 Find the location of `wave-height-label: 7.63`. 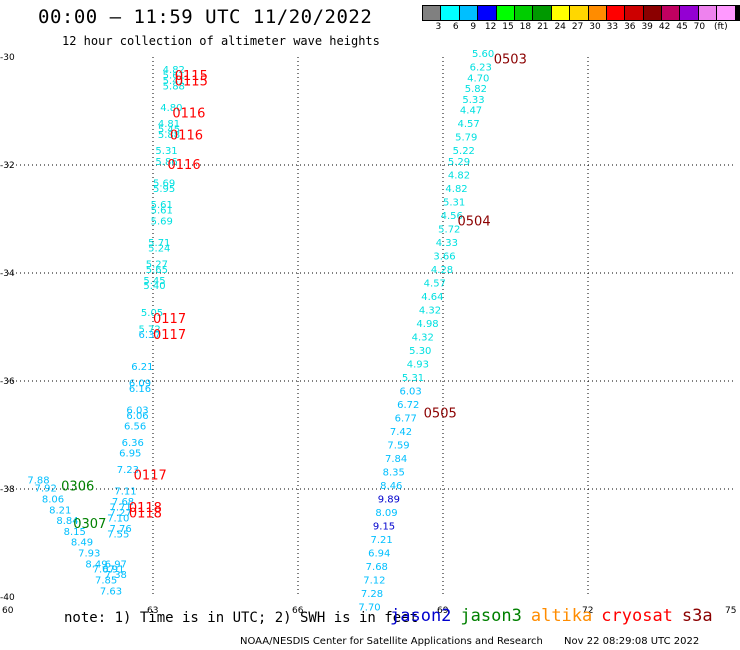

wave-height-label: 7.63 is located at coordinates (111, 591).